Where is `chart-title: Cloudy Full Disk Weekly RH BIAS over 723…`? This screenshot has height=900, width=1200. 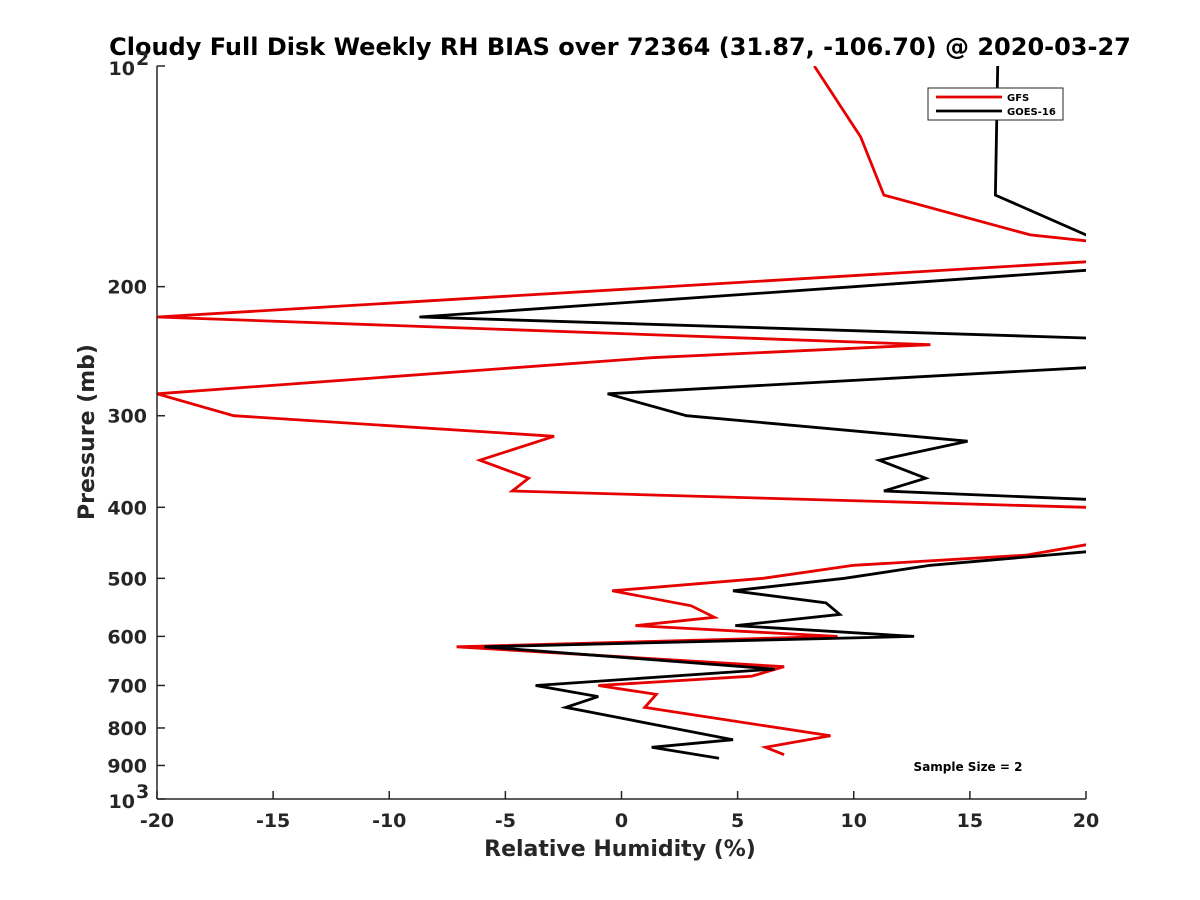 chart-title: Cloudy Full Disk Weekly RH BIAS over 723… is located at coordinates (620, 47).